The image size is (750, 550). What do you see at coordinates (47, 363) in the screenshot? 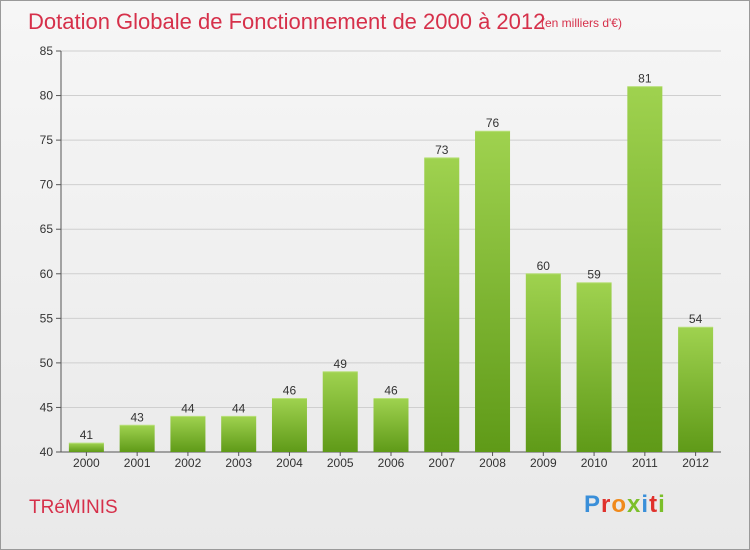
I see `y-tick-label: 50` at bounding box center [47, 363].